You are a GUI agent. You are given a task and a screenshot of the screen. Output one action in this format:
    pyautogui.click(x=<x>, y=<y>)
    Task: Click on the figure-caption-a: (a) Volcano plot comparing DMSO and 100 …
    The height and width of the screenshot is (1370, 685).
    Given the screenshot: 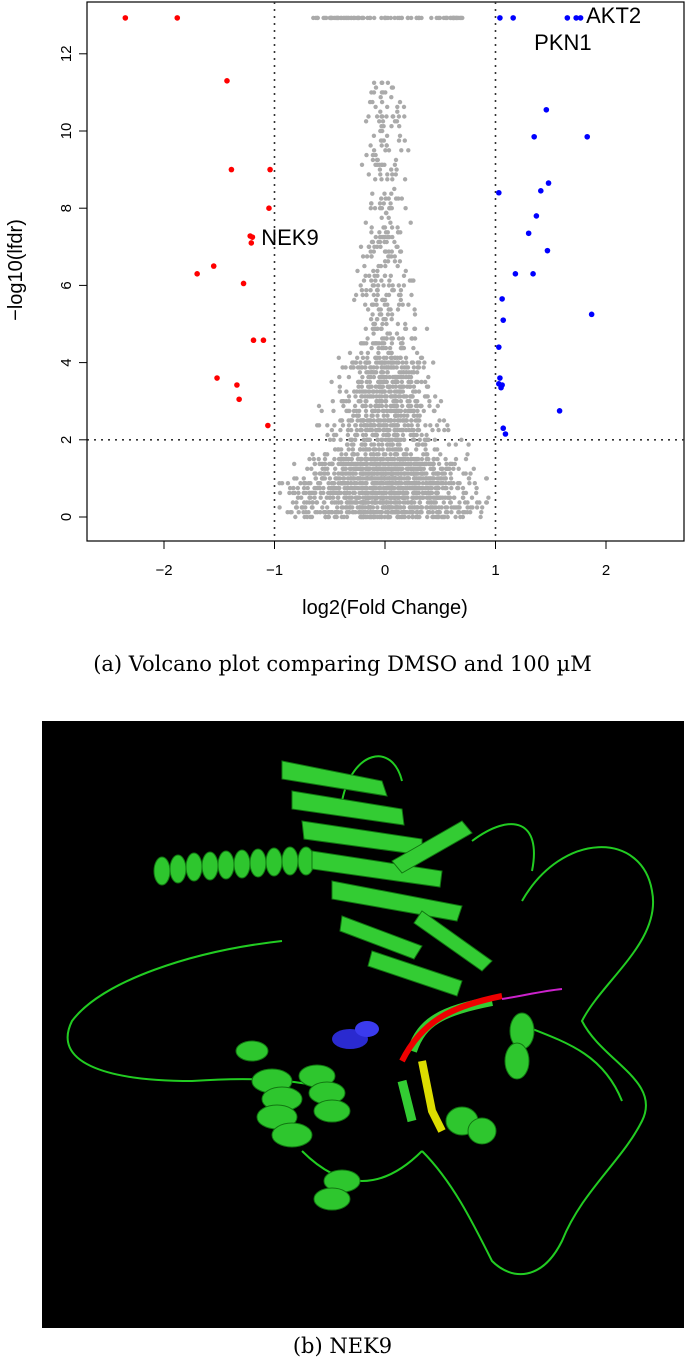 What is the action you would take?
    pyautogui.click(x=342, y=664)
    